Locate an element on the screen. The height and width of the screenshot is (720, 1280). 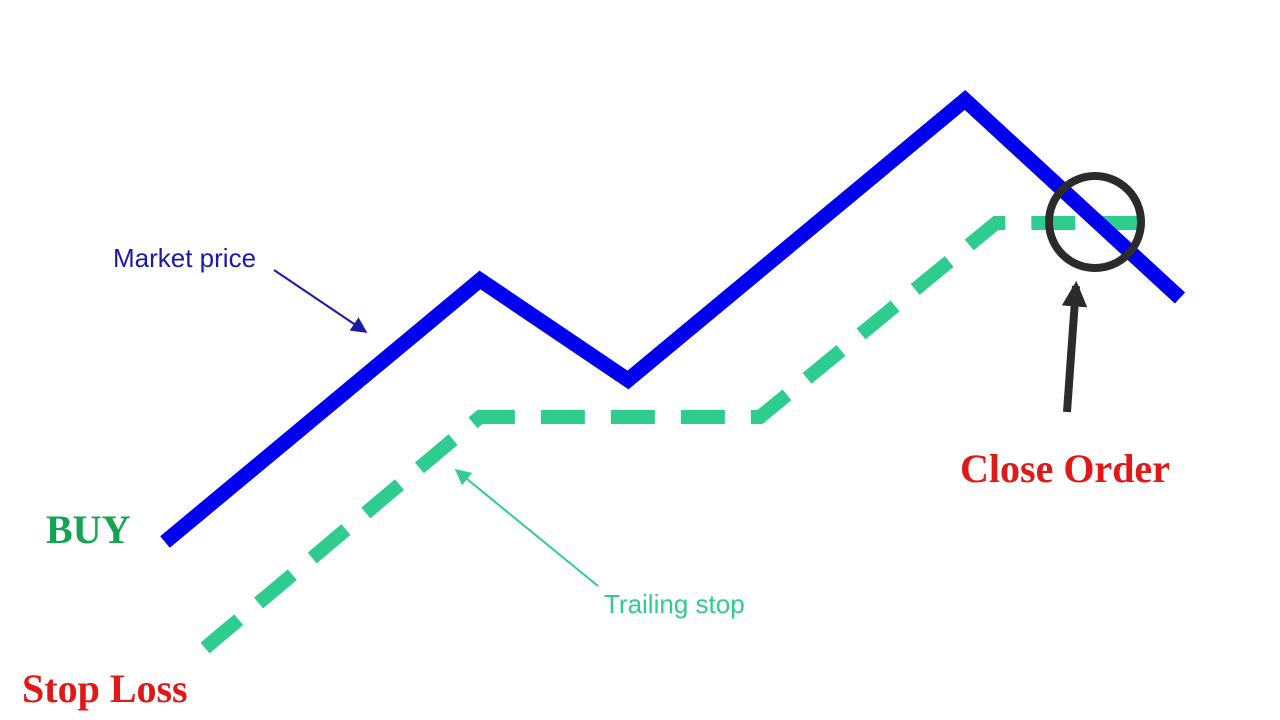
close-order-marker is located at coordinates (1095, 222).